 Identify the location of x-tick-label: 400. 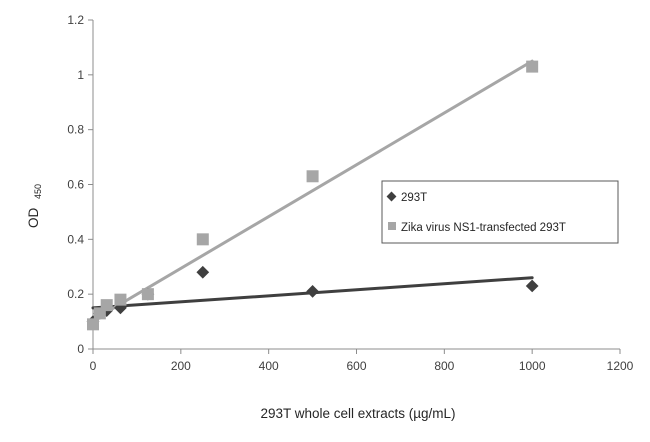
(269, 366).